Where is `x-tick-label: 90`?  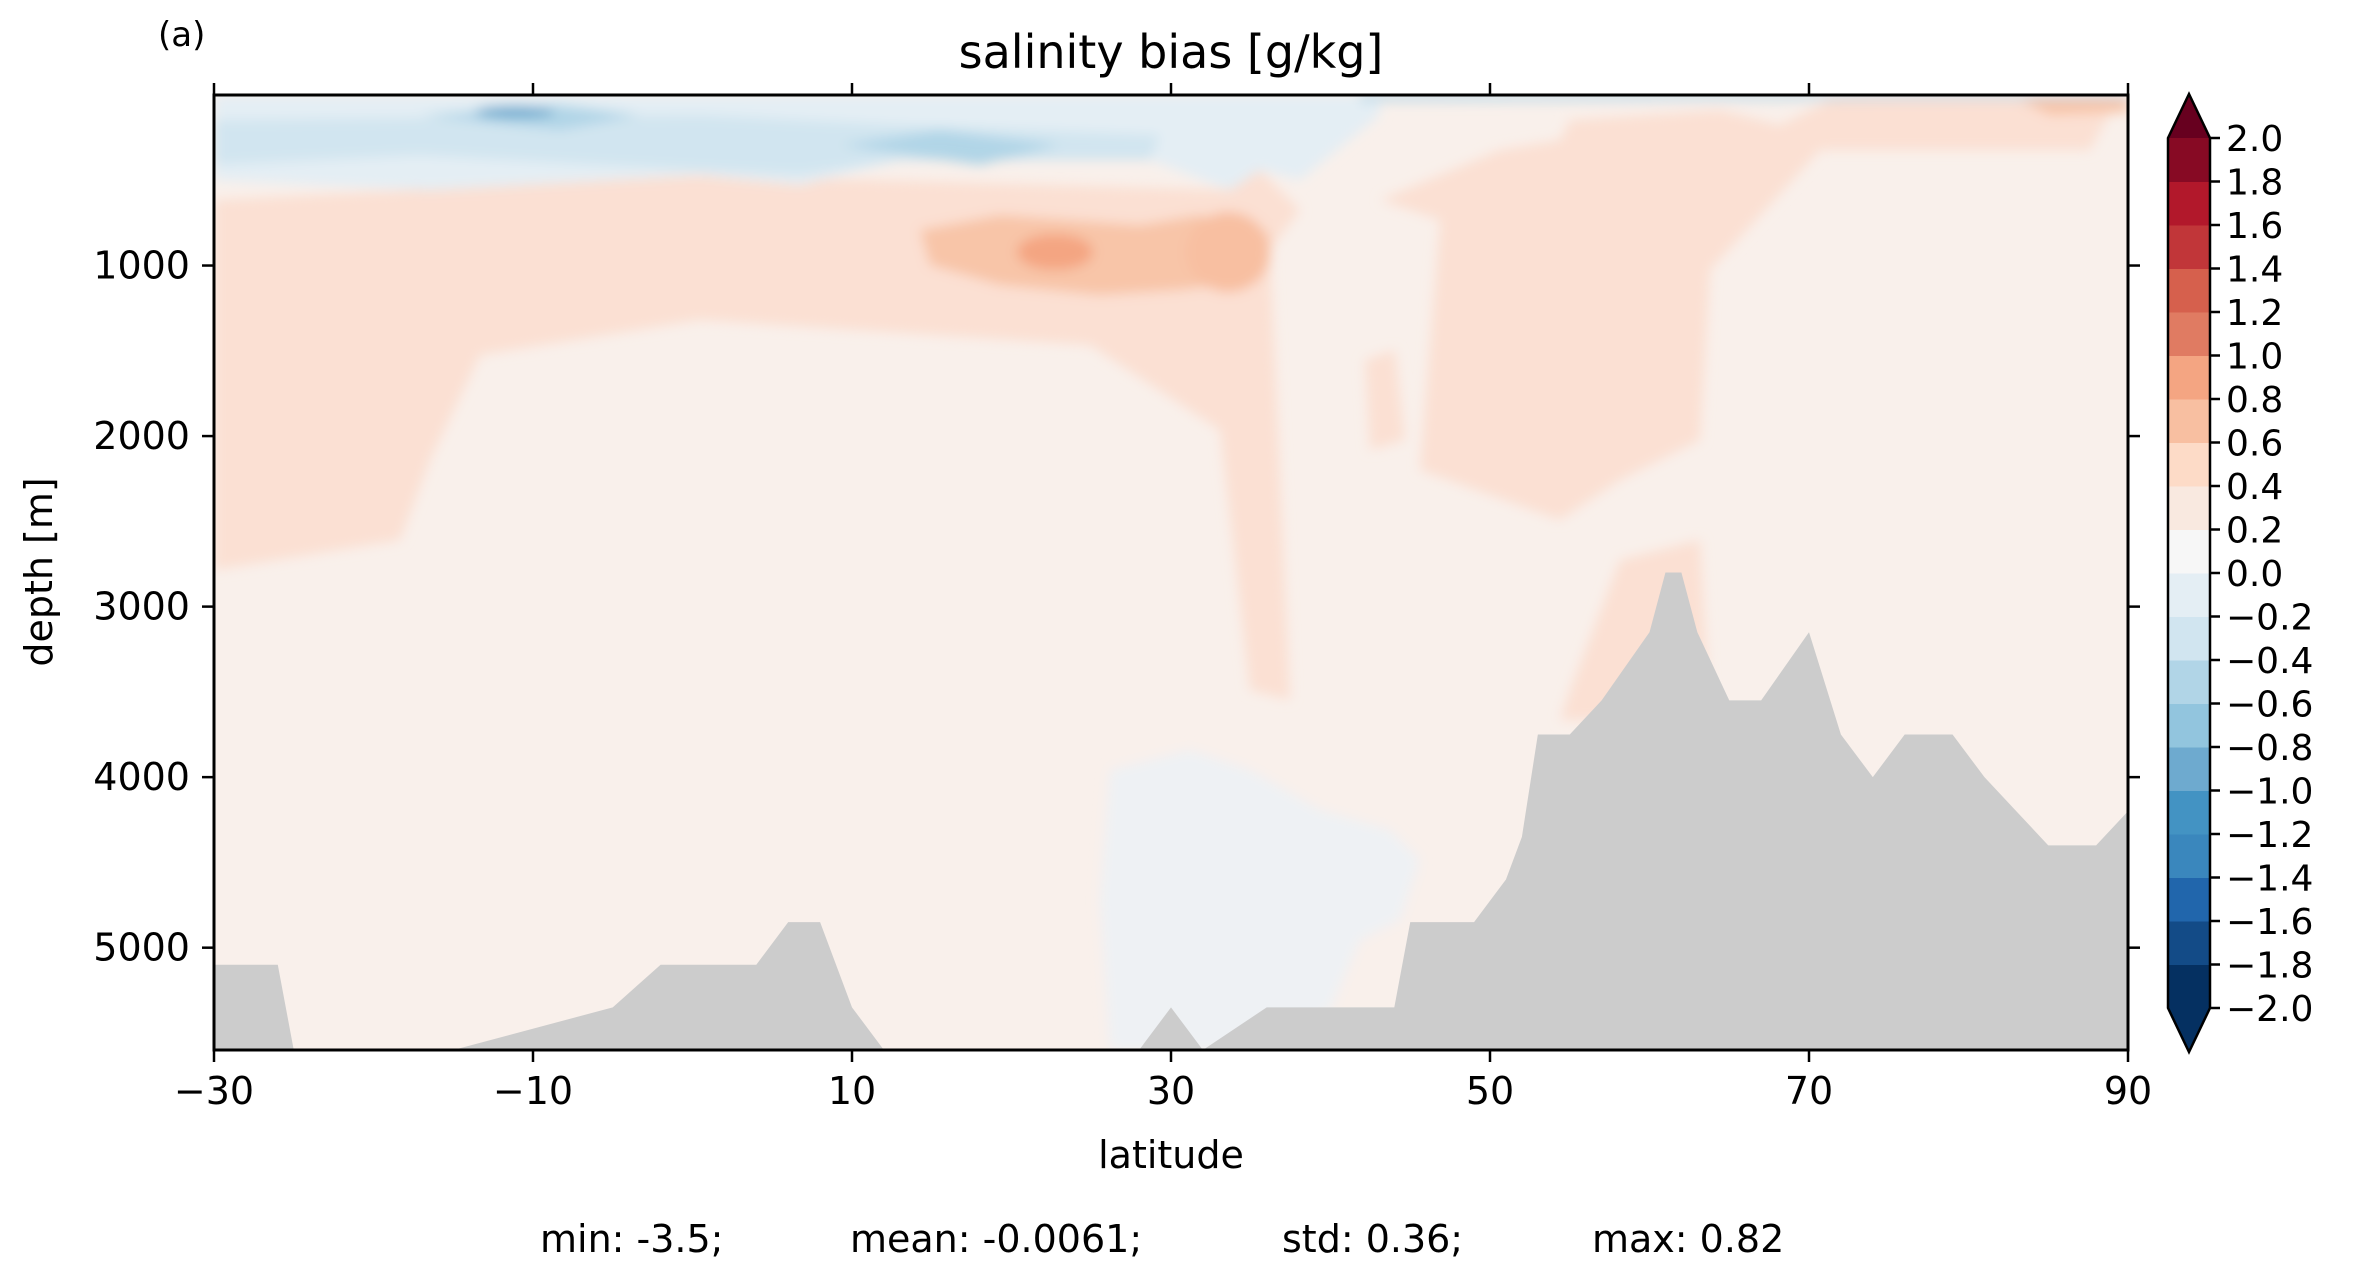 x-tick-label: 90 is located at coordinates (2128, 1091).